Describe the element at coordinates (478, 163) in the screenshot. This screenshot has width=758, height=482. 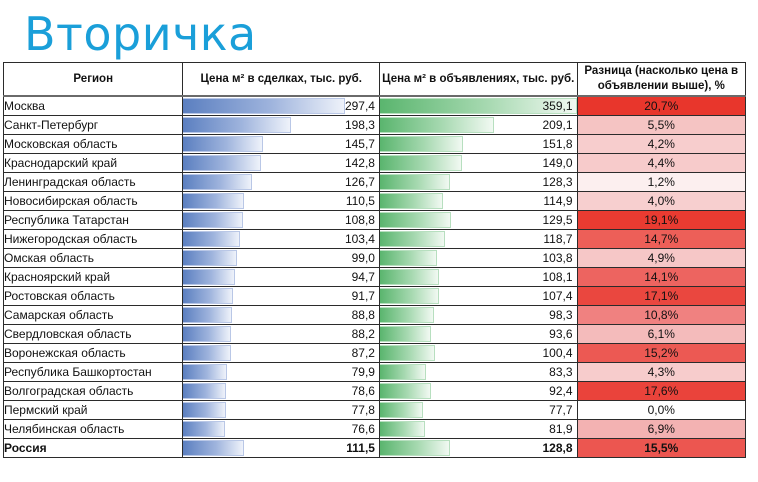
I see `ad-price-cell: 149,0` at that location.